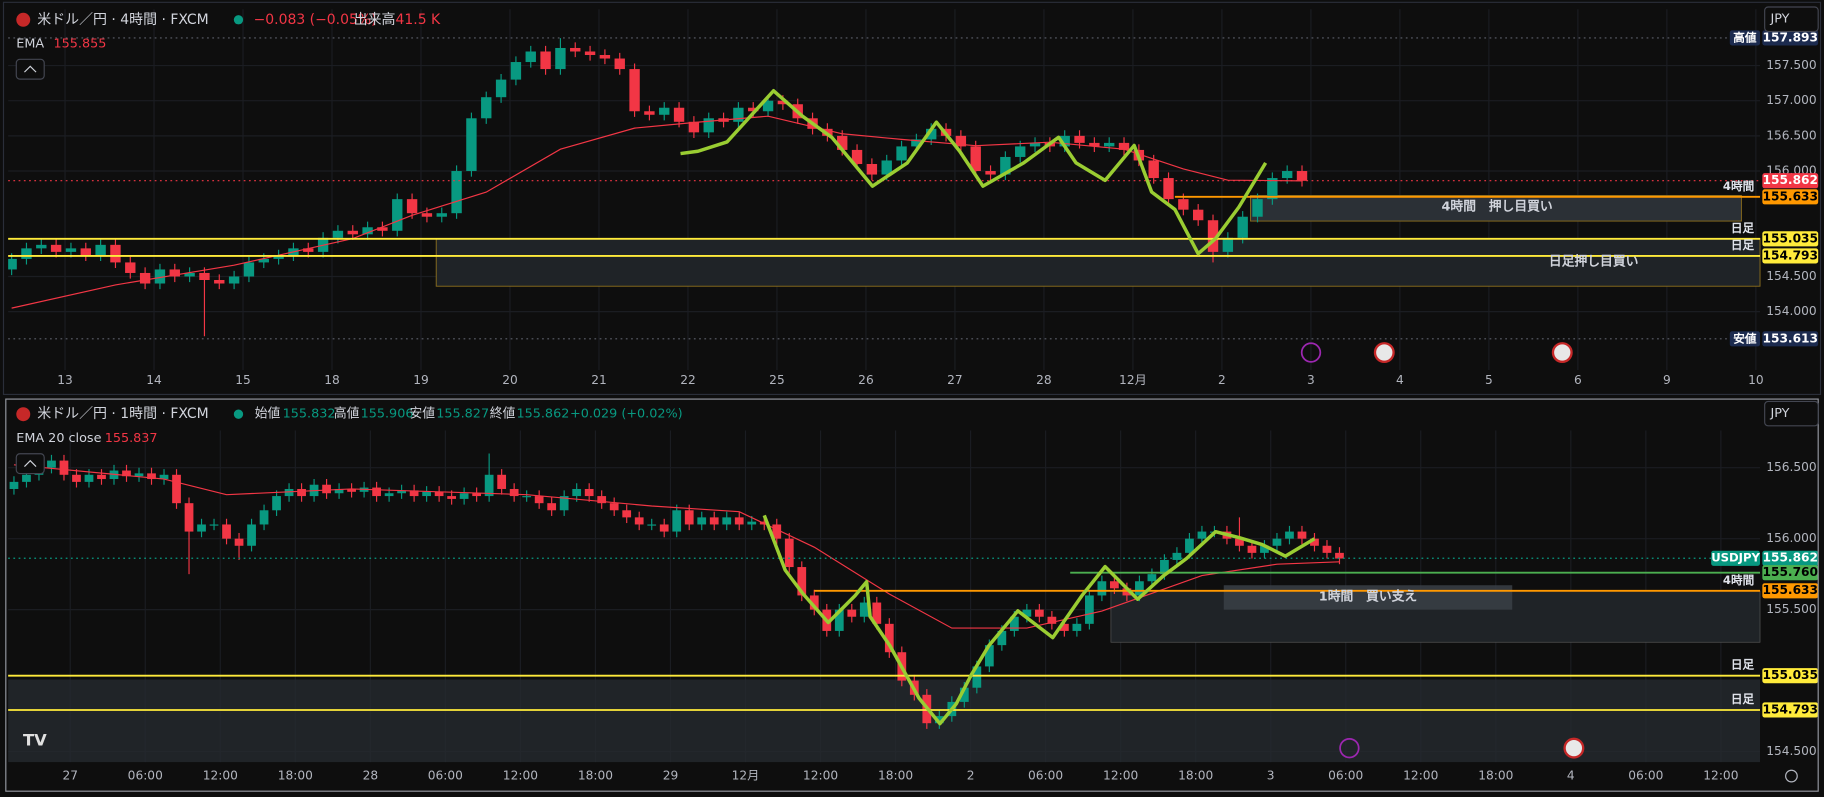 The image size is (1824, 797). What do you see at coordinates (1571, 776) in the screenshot?
I see `x-tick-label: 4` at bounding box center [1571, 776].